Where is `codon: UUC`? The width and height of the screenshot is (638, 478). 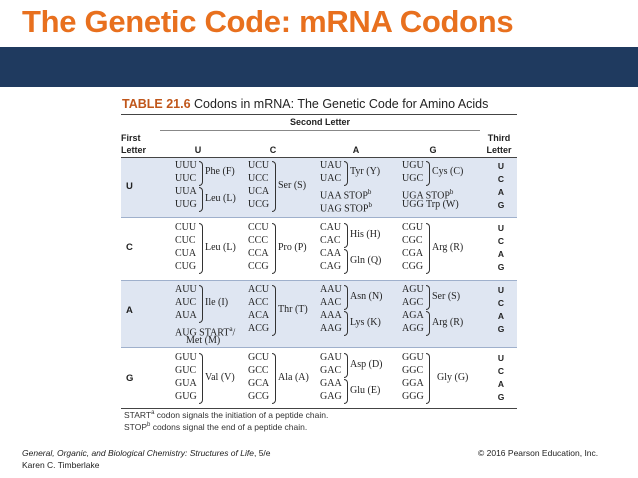 codon: UUC is located at coordinates (186, 178).